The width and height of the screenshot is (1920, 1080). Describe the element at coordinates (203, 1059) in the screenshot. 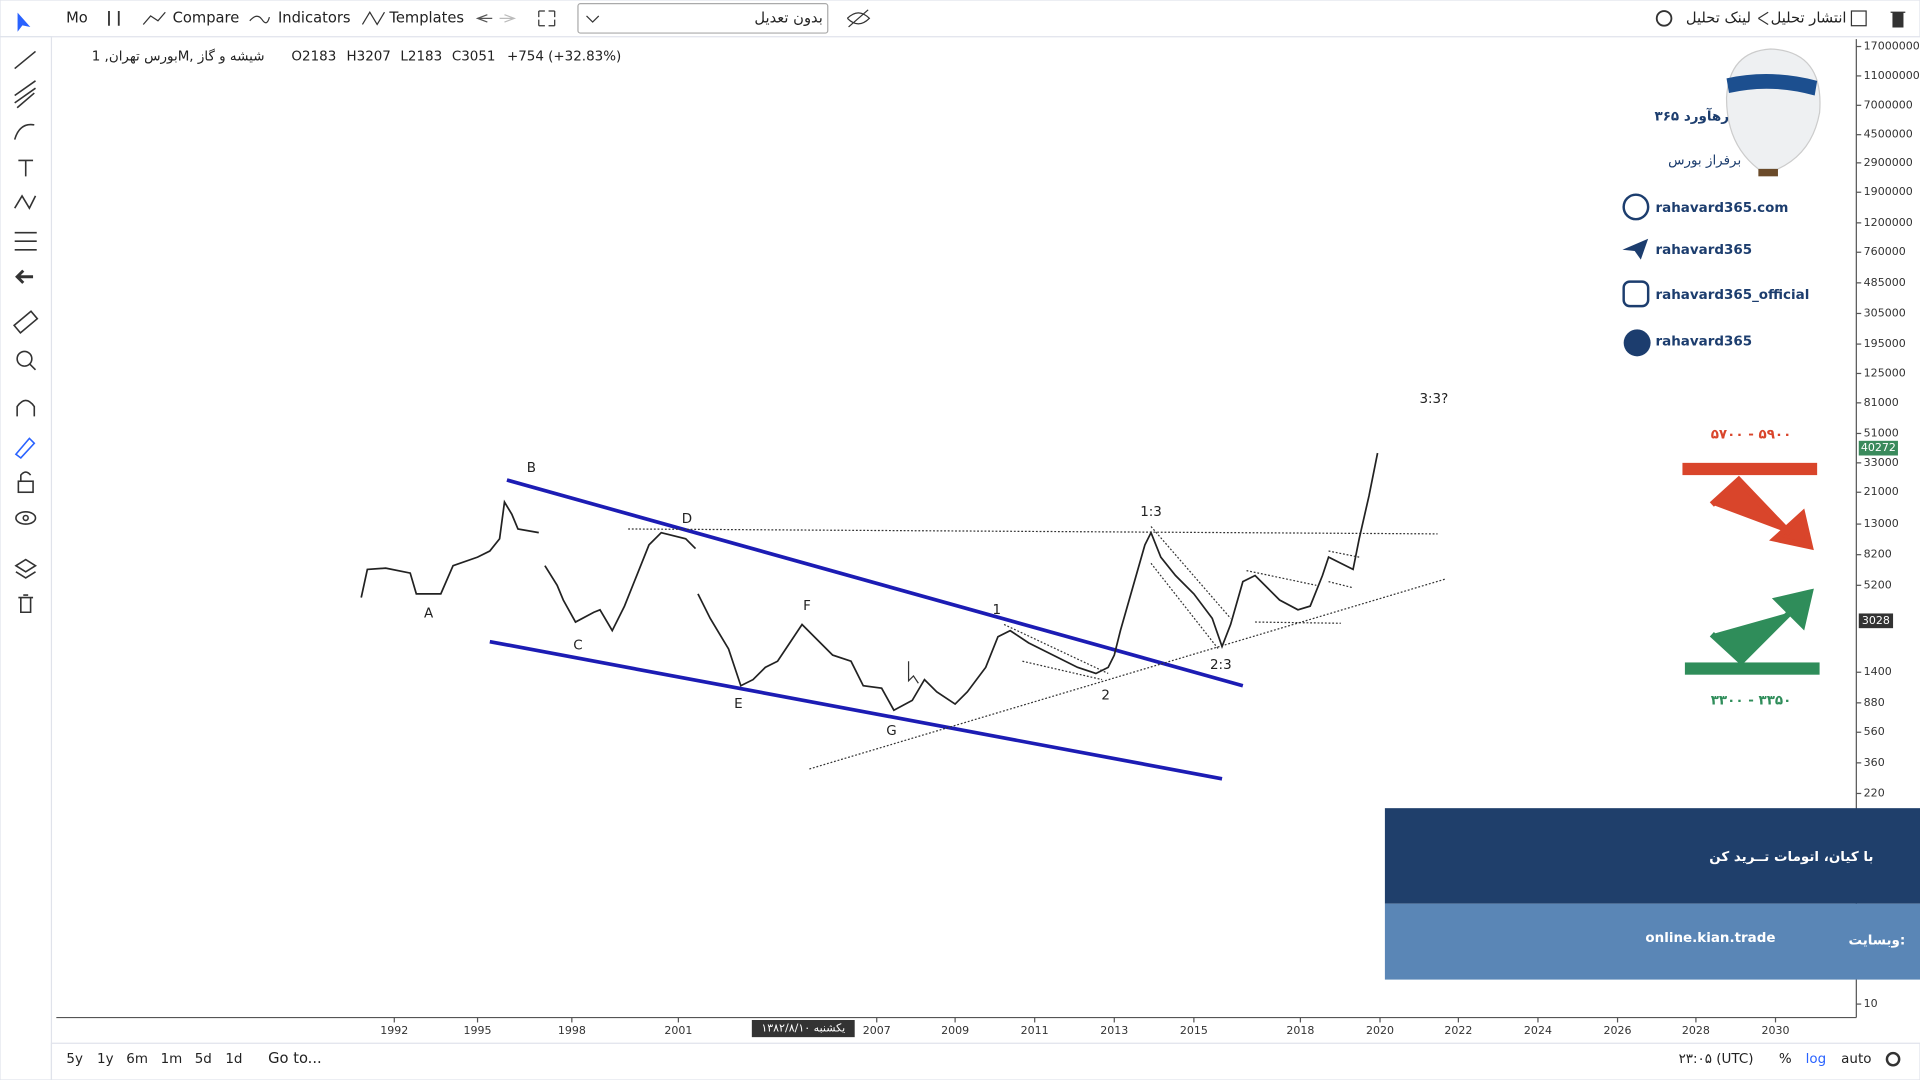

I see `range-button: 5d` at that location.